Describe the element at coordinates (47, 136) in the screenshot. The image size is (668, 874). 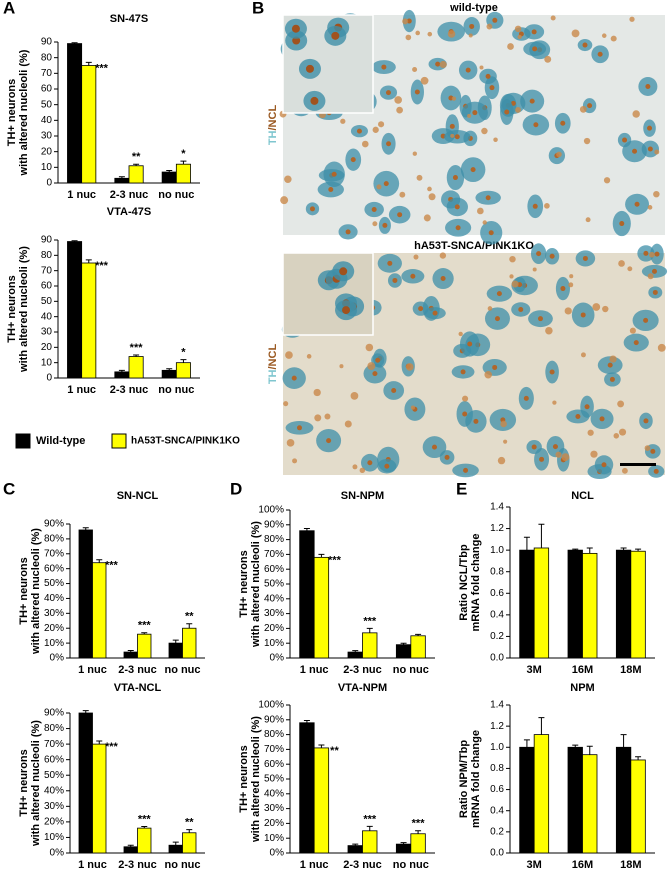
I see `y-tick-label: 30` at that location.